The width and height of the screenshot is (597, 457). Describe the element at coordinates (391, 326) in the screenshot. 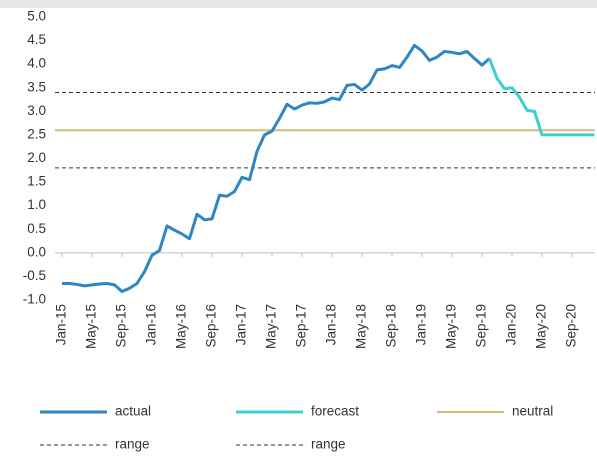

I see `x-tick-label: Sep-18` at that location.